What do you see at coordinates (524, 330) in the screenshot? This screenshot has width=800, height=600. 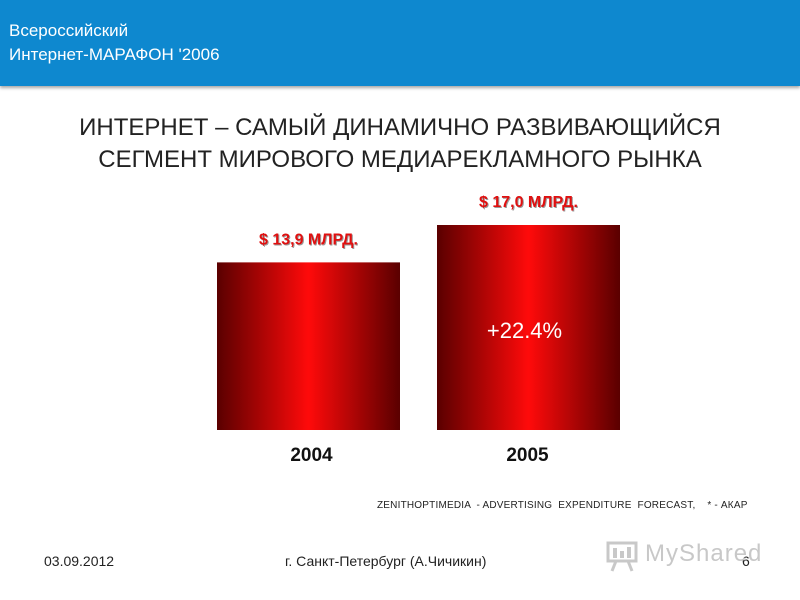 I see `growth-annotation: +22.4%` at bounding box center [524, 330].